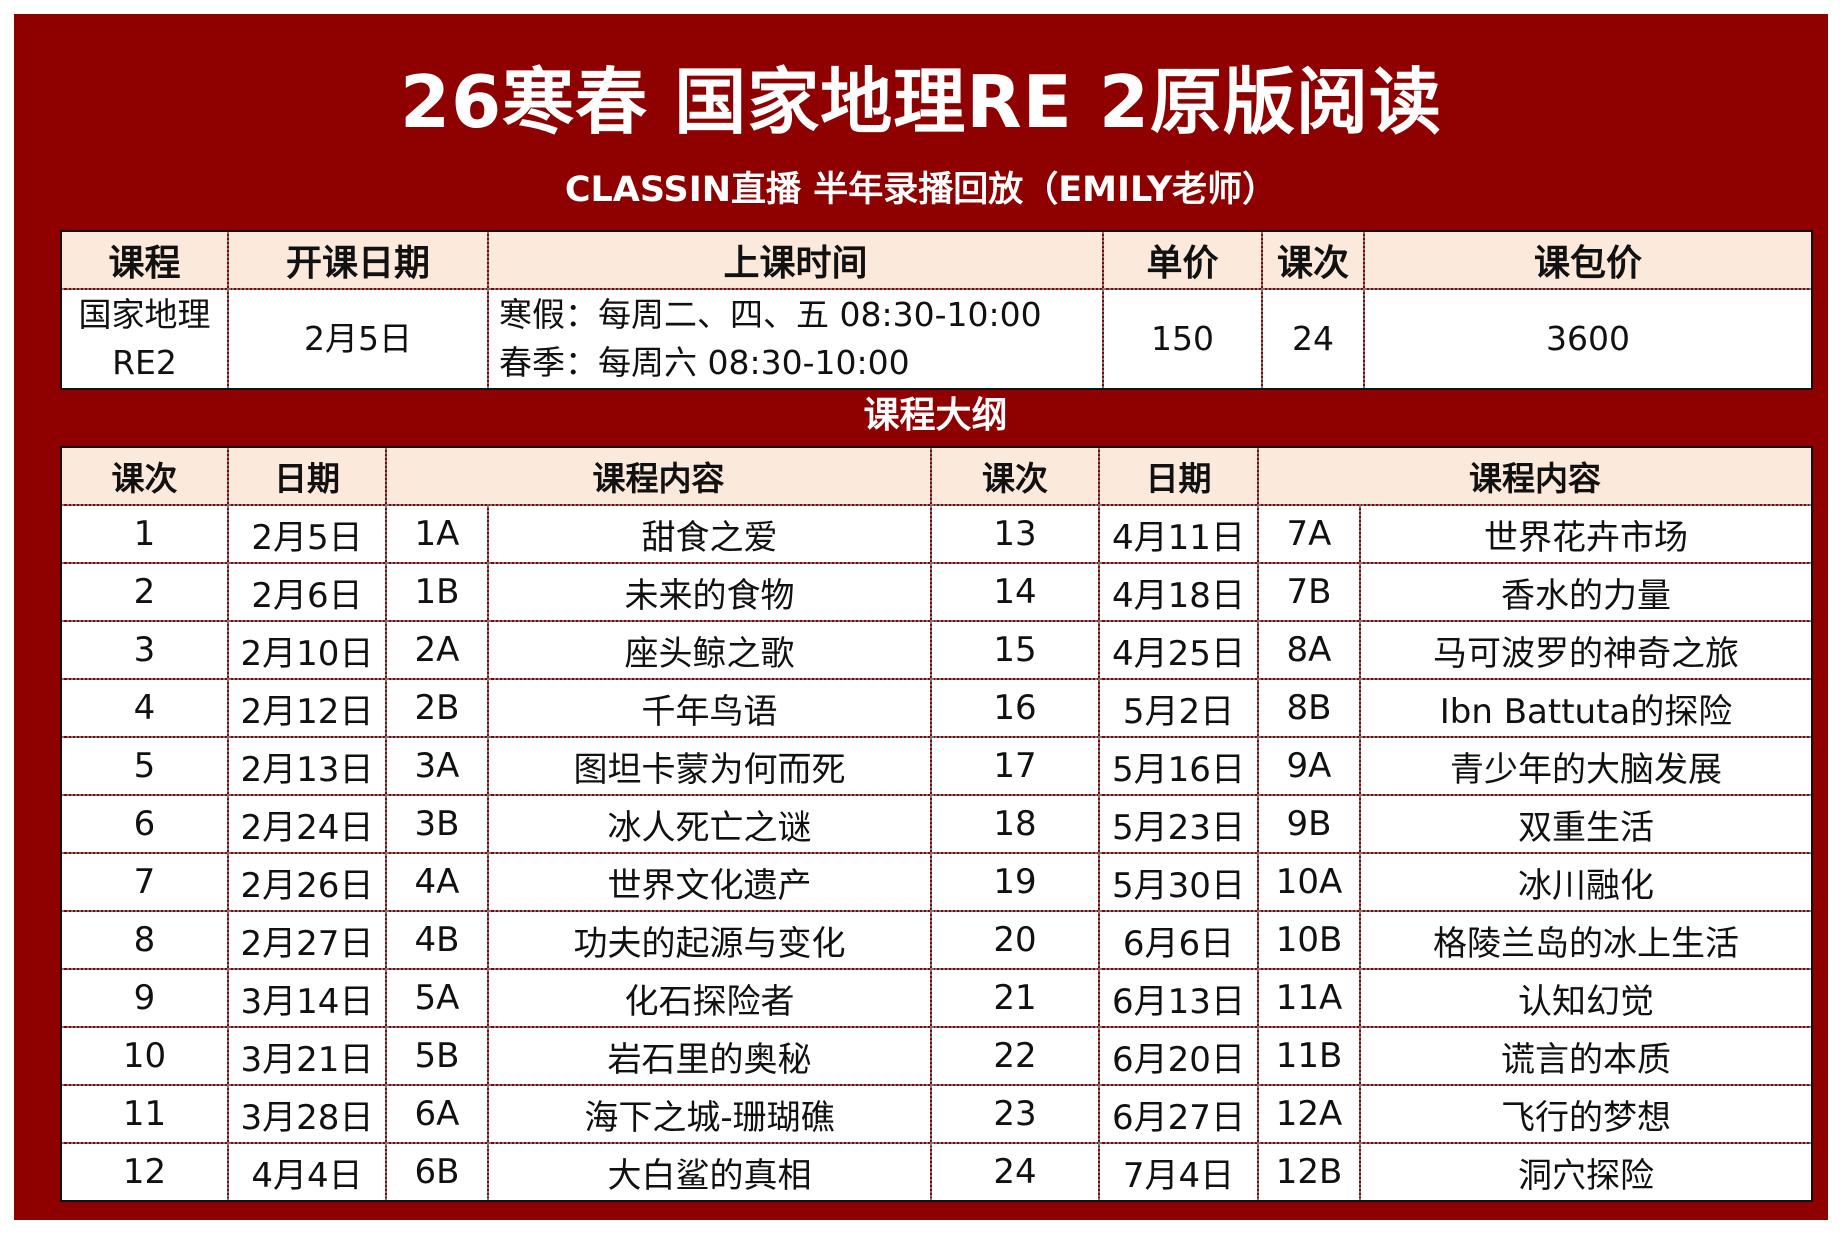 This screenshot has height=1234, width=1842. What do you see at coordinates (709, 1114) in the screenshot?
I see `lesson-topic: 海下之城-珊瑚礁` at bounding box center [709, 1114].